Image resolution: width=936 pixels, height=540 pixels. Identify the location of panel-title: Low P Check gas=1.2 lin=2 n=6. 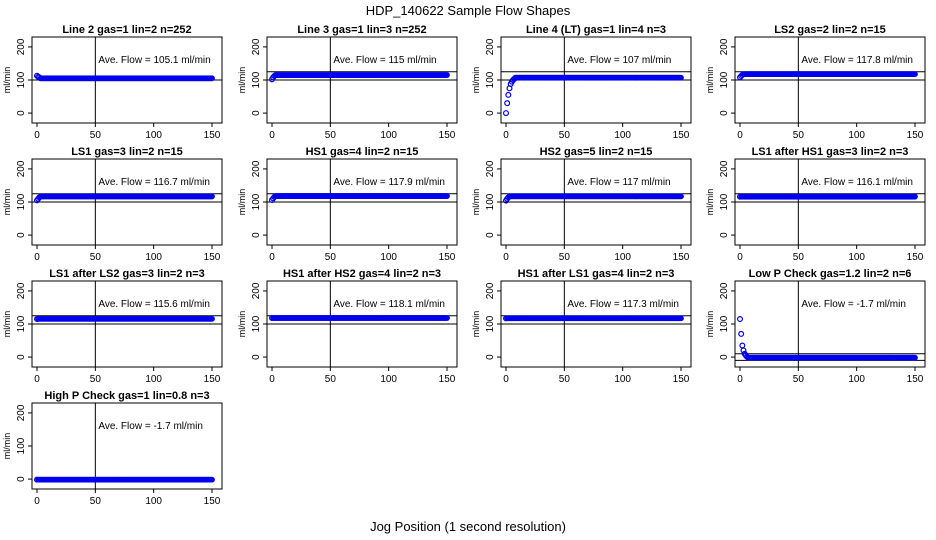
(830, 274).